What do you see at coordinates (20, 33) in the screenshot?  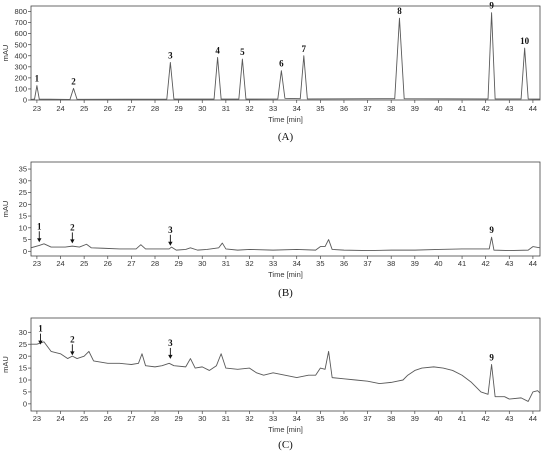 I see `y-tick-label: 600` at bounding box center [20, 33].